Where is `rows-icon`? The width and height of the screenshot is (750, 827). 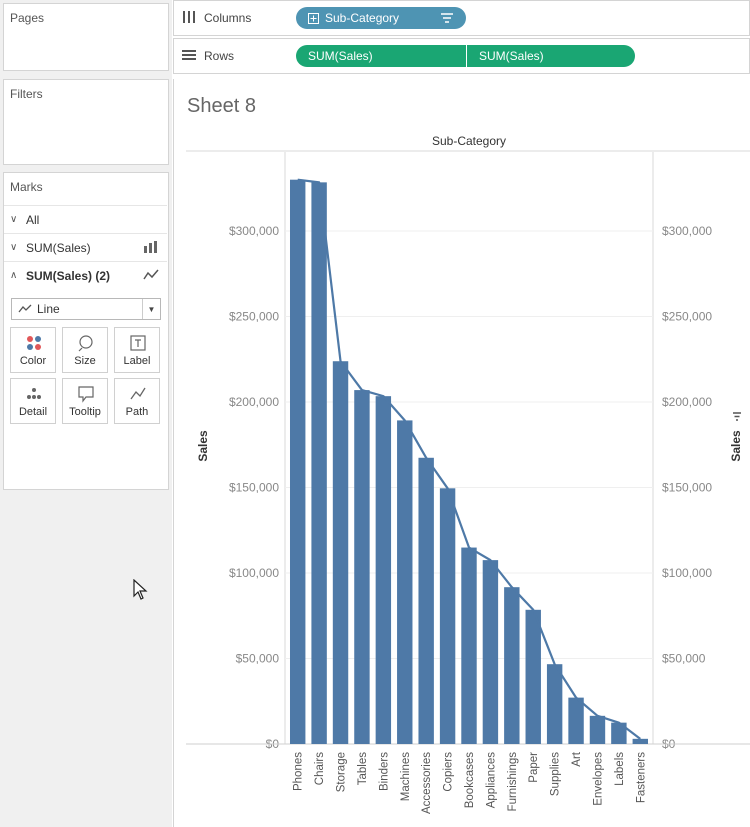
rows-icon is located at coordinates (189, 55).